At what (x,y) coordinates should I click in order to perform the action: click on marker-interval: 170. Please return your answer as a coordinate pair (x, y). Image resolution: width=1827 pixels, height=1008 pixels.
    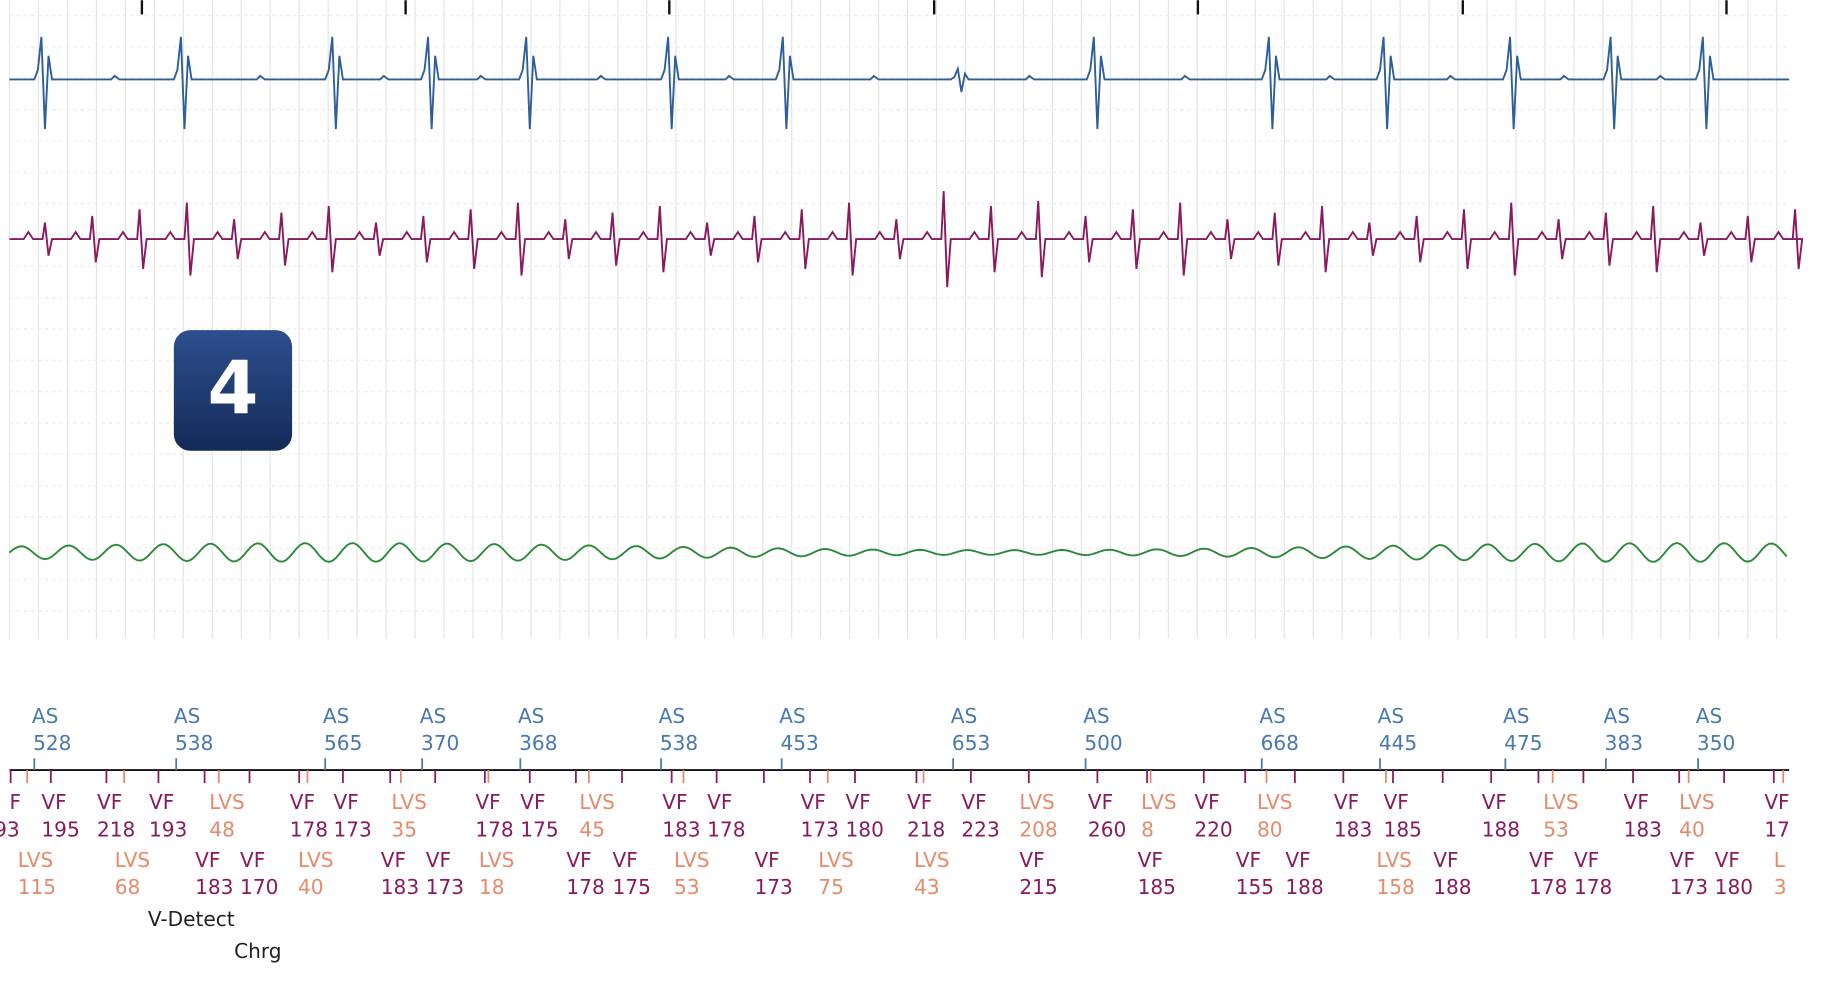
    Looking at the image, I should click on (259, 887).